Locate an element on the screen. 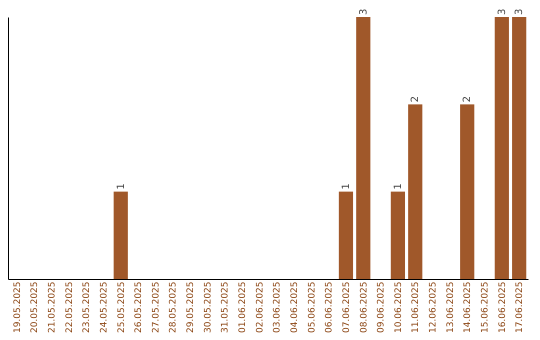  x-tick-label: 23.05.2025 is located at coordinates (87, 308).